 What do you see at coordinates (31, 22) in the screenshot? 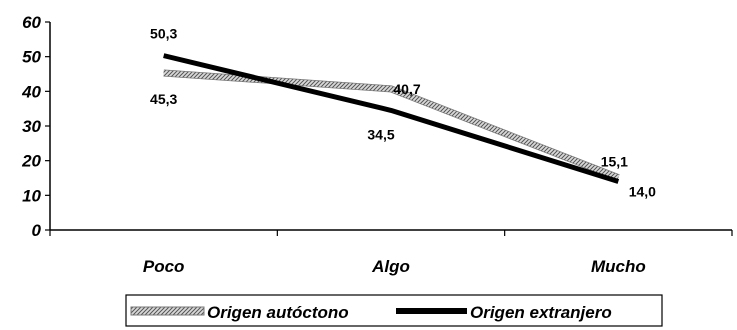
I see `y-tick-label: 60` at bounding box center [31, 22].